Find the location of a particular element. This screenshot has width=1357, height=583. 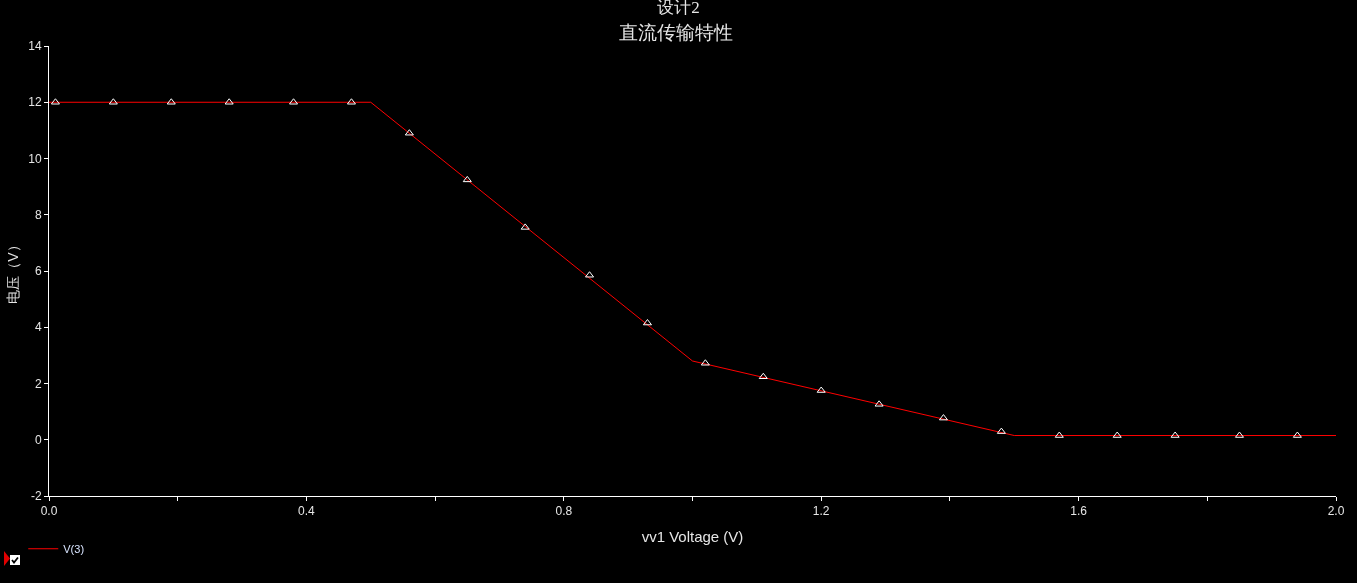

y-tick-label: 12 is located at coordinates (35, 102).